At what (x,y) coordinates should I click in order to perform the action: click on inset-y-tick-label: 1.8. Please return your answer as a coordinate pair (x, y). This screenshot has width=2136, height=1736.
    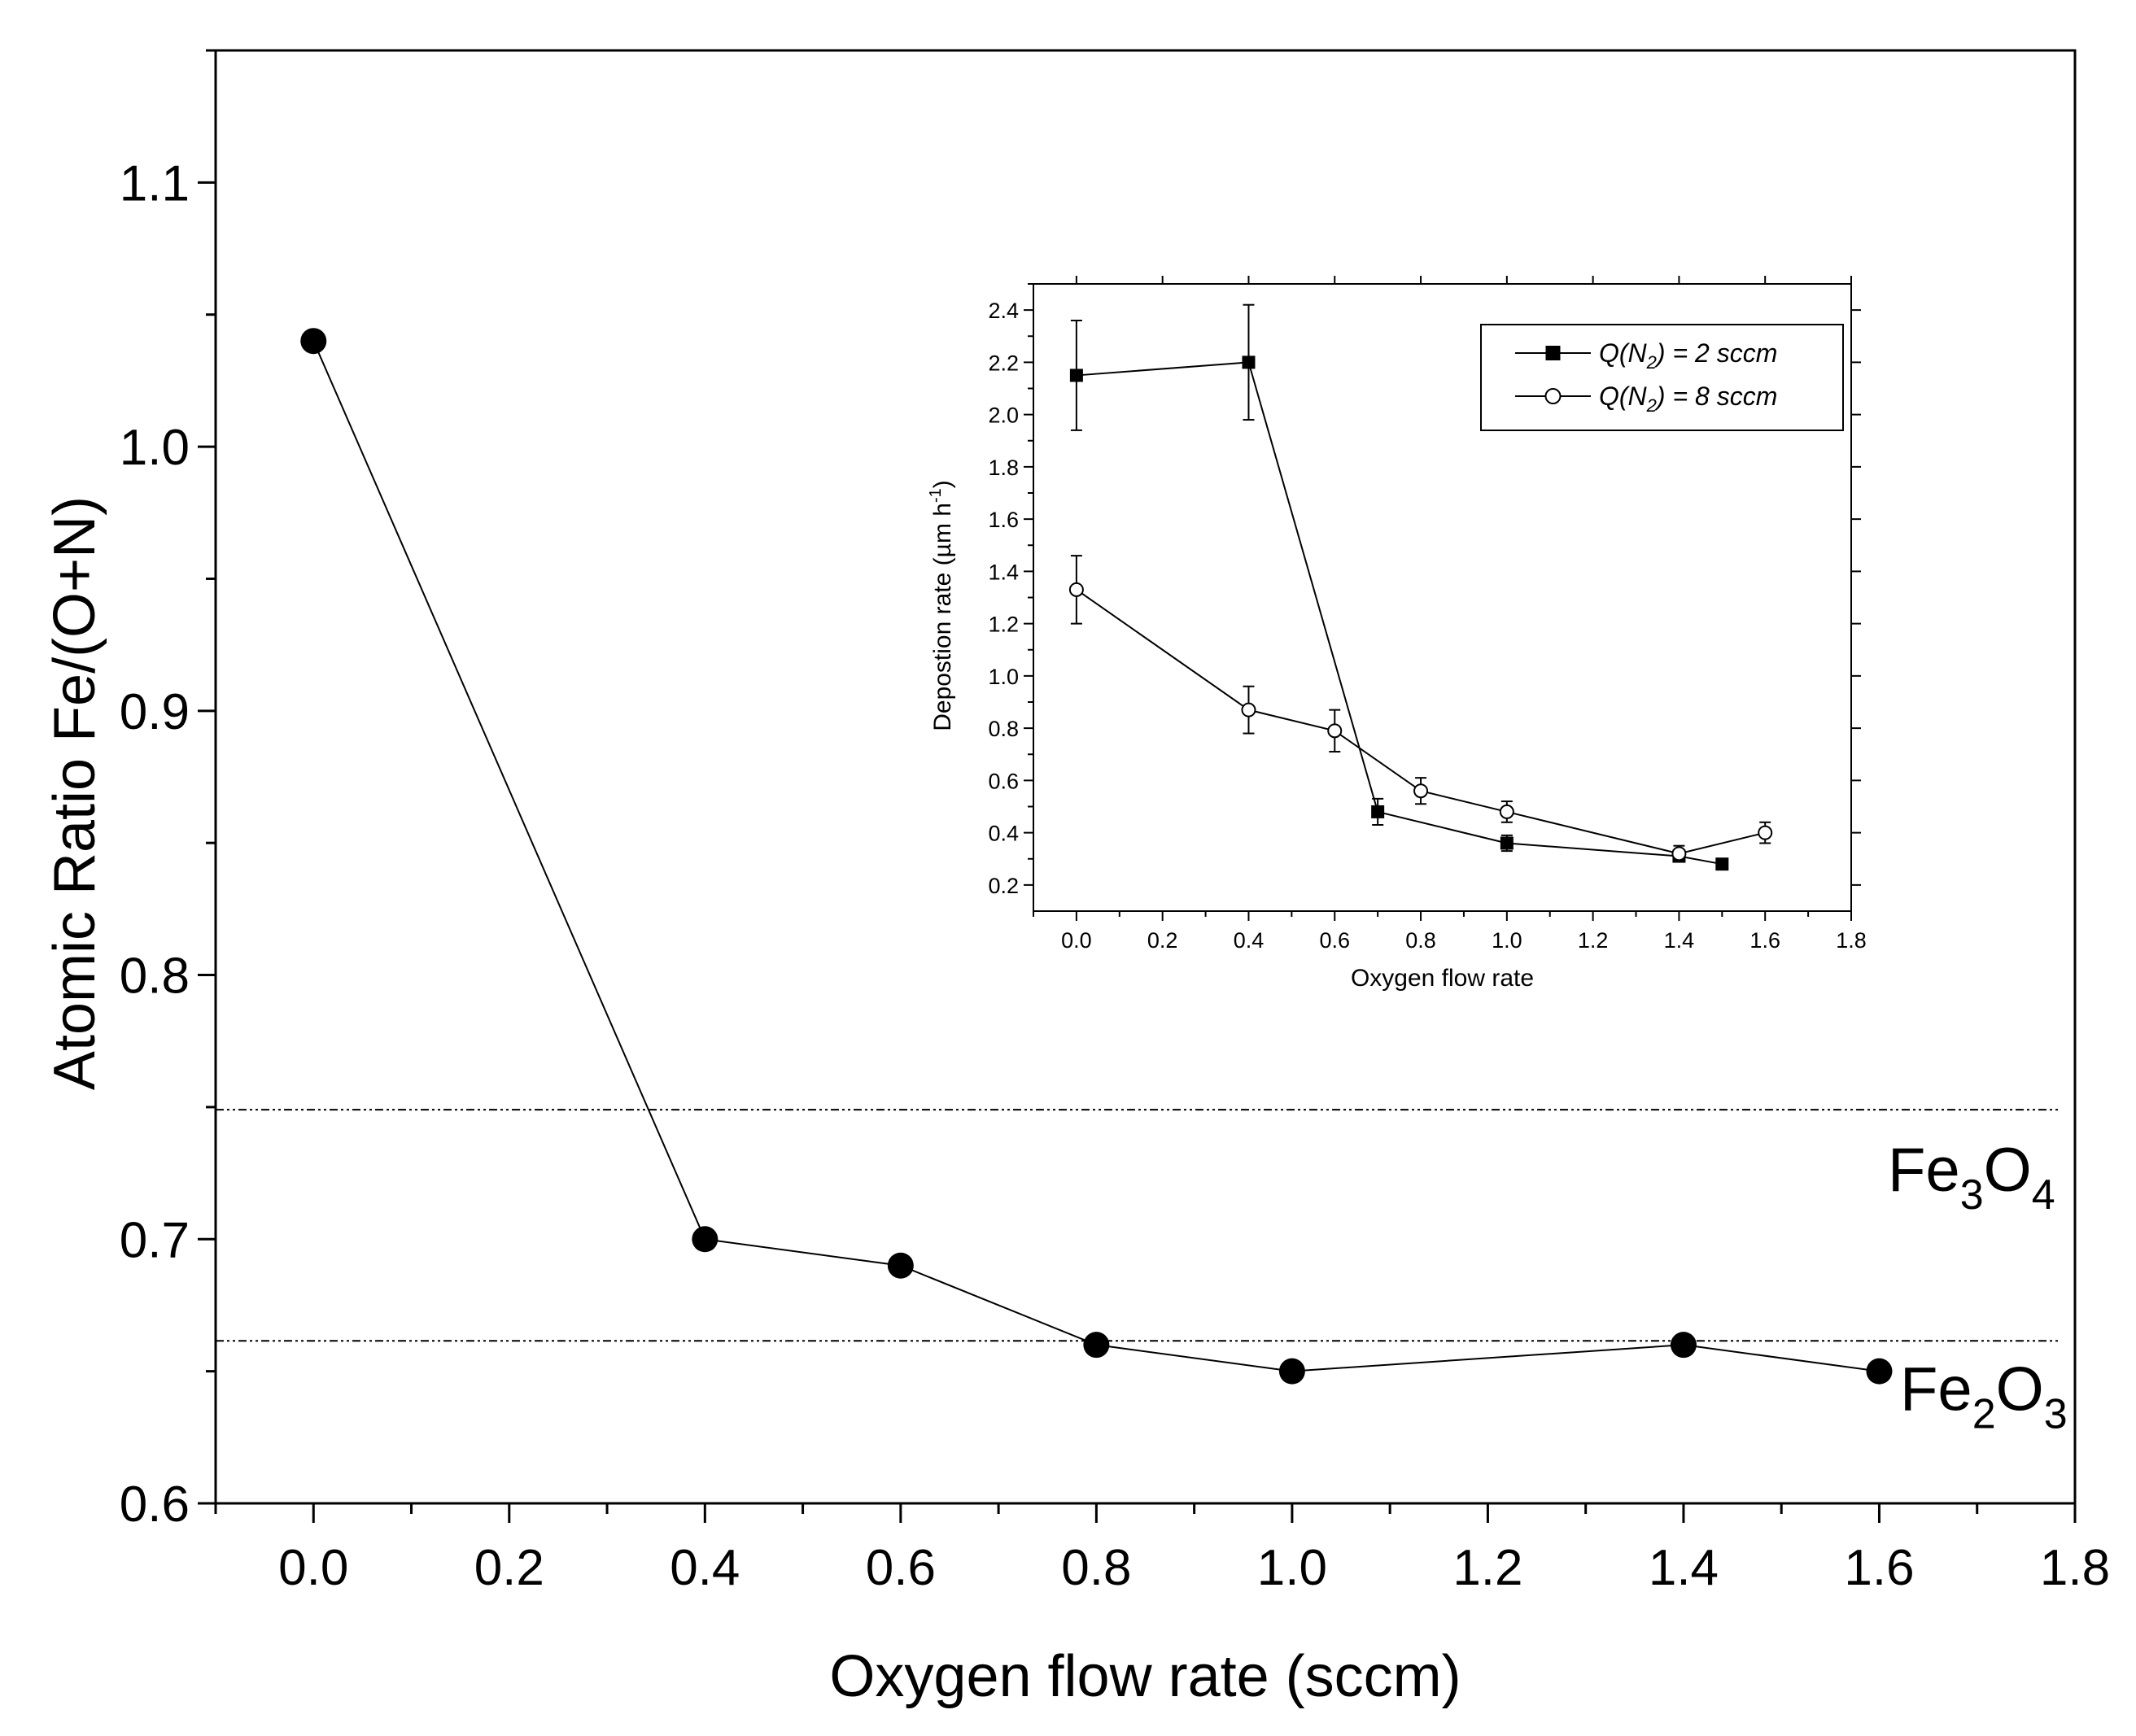
    Looking at the image, I should click on (1004, 468).